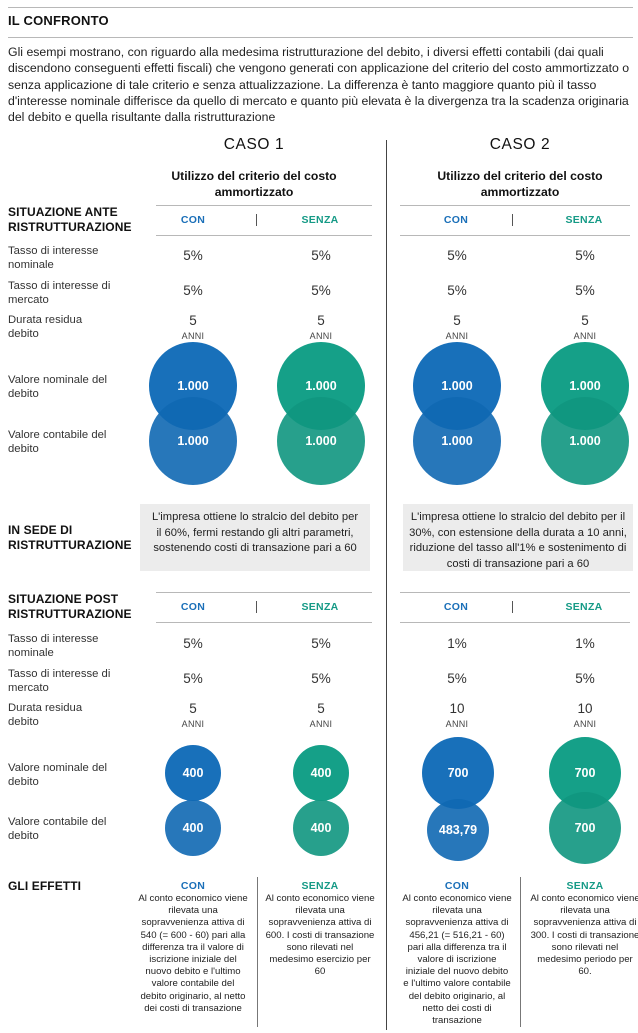  I want to click on post-caso2-senza-tasso-mercato: 5%, so click(585, 678).